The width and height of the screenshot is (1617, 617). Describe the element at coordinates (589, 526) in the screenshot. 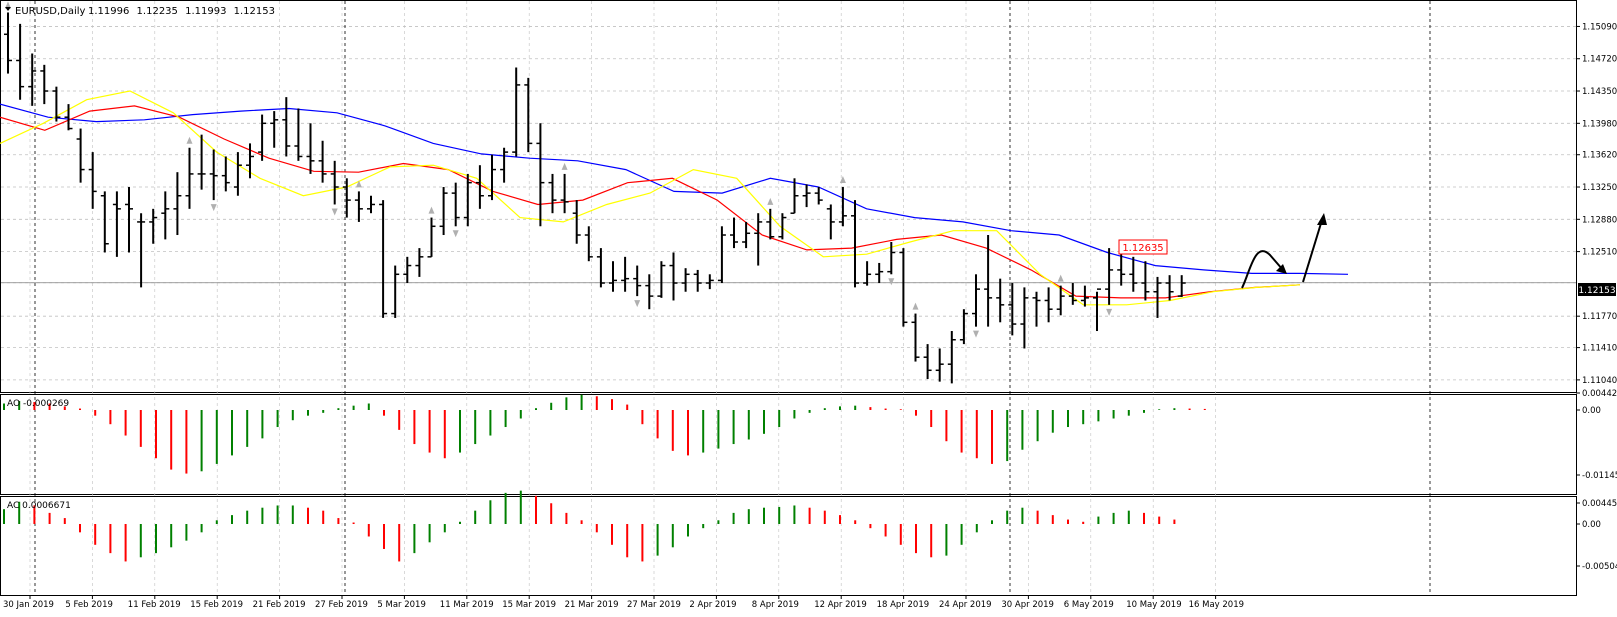

I see `ac-histogram` at that location.